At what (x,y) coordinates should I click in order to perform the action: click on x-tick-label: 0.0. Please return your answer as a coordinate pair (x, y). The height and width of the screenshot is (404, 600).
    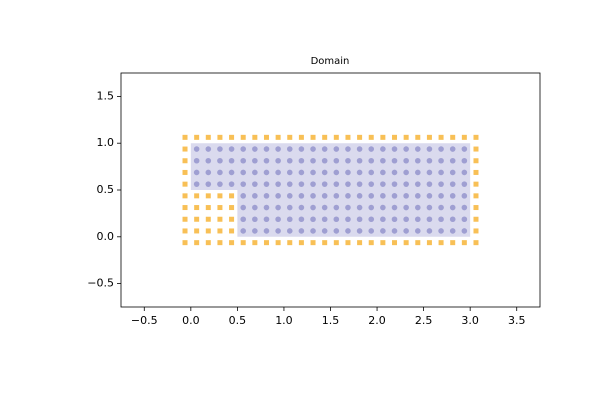
    Looking at the image, I should click on (191, 320).